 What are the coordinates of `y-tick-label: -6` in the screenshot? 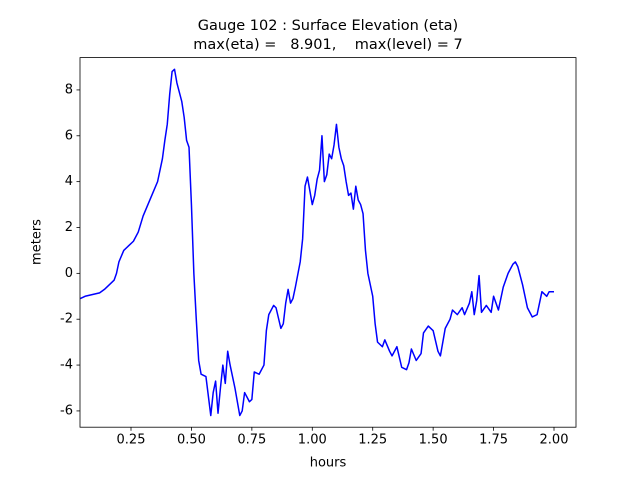 It's located at (66, 410).